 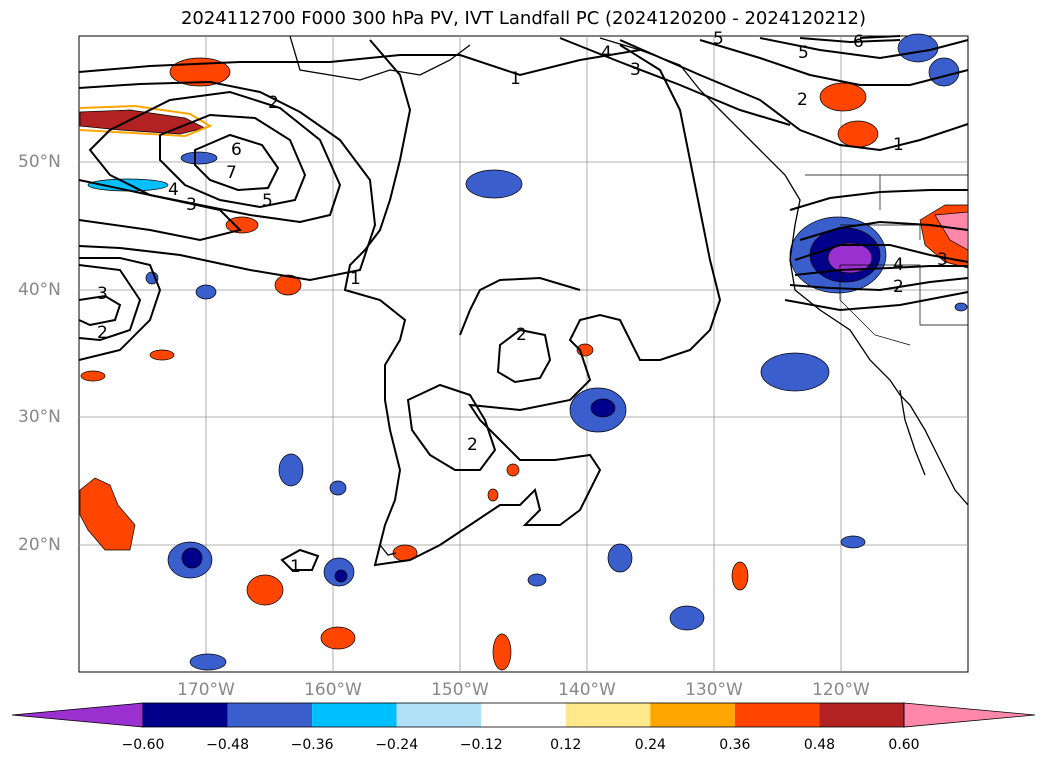 I want to click on colorbar-segments, so click(x=523, y=715).